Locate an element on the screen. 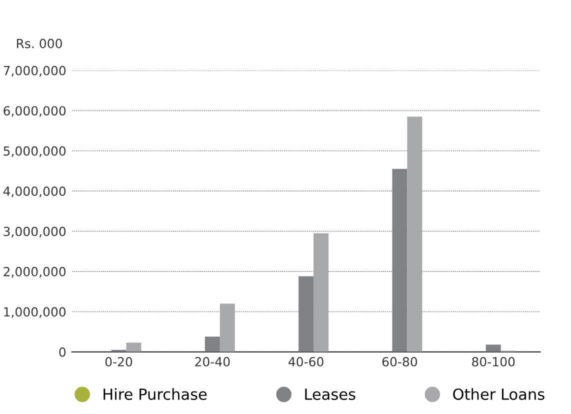  y-tick-label: 3,000,000 is located at coordinates (35, 232).